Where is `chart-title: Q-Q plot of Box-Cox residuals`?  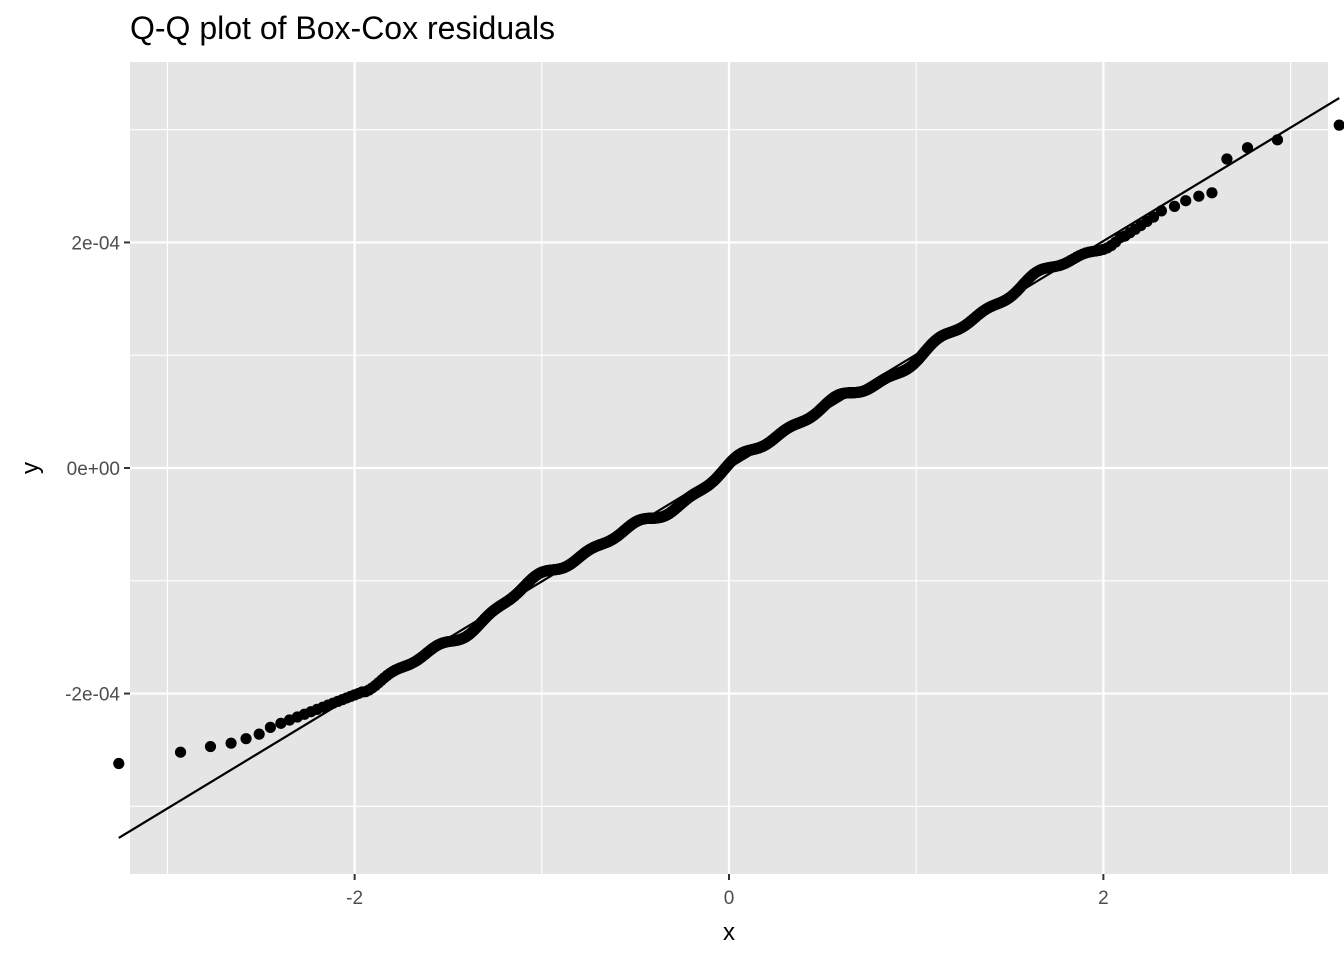
chart-title: Q-Q plot of Box-Cox residuals is located at coordinates (343, 28).